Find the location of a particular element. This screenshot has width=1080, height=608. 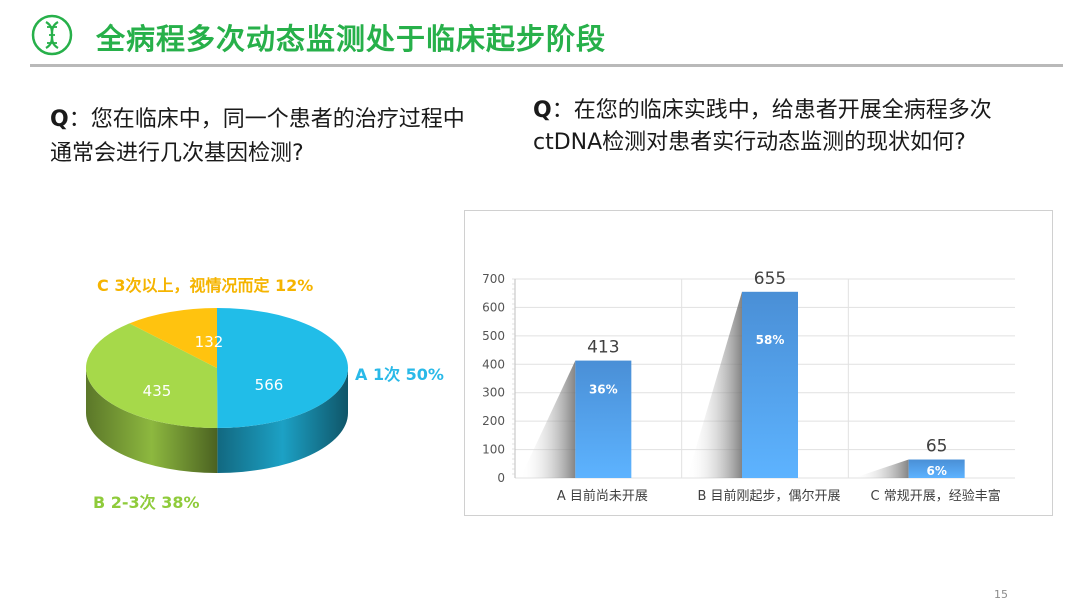

title-divider is located at coordinates (546, 65).